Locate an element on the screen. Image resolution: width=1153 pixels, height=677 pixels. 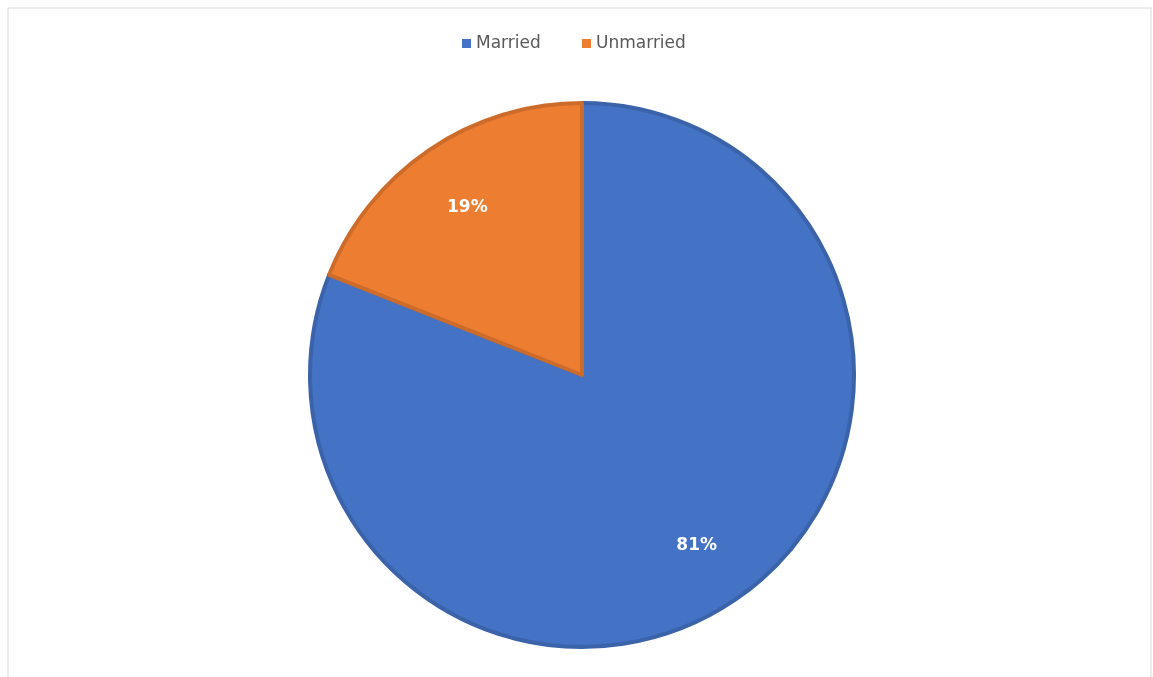
legend-label: Married is located at coordinates (508, 42).